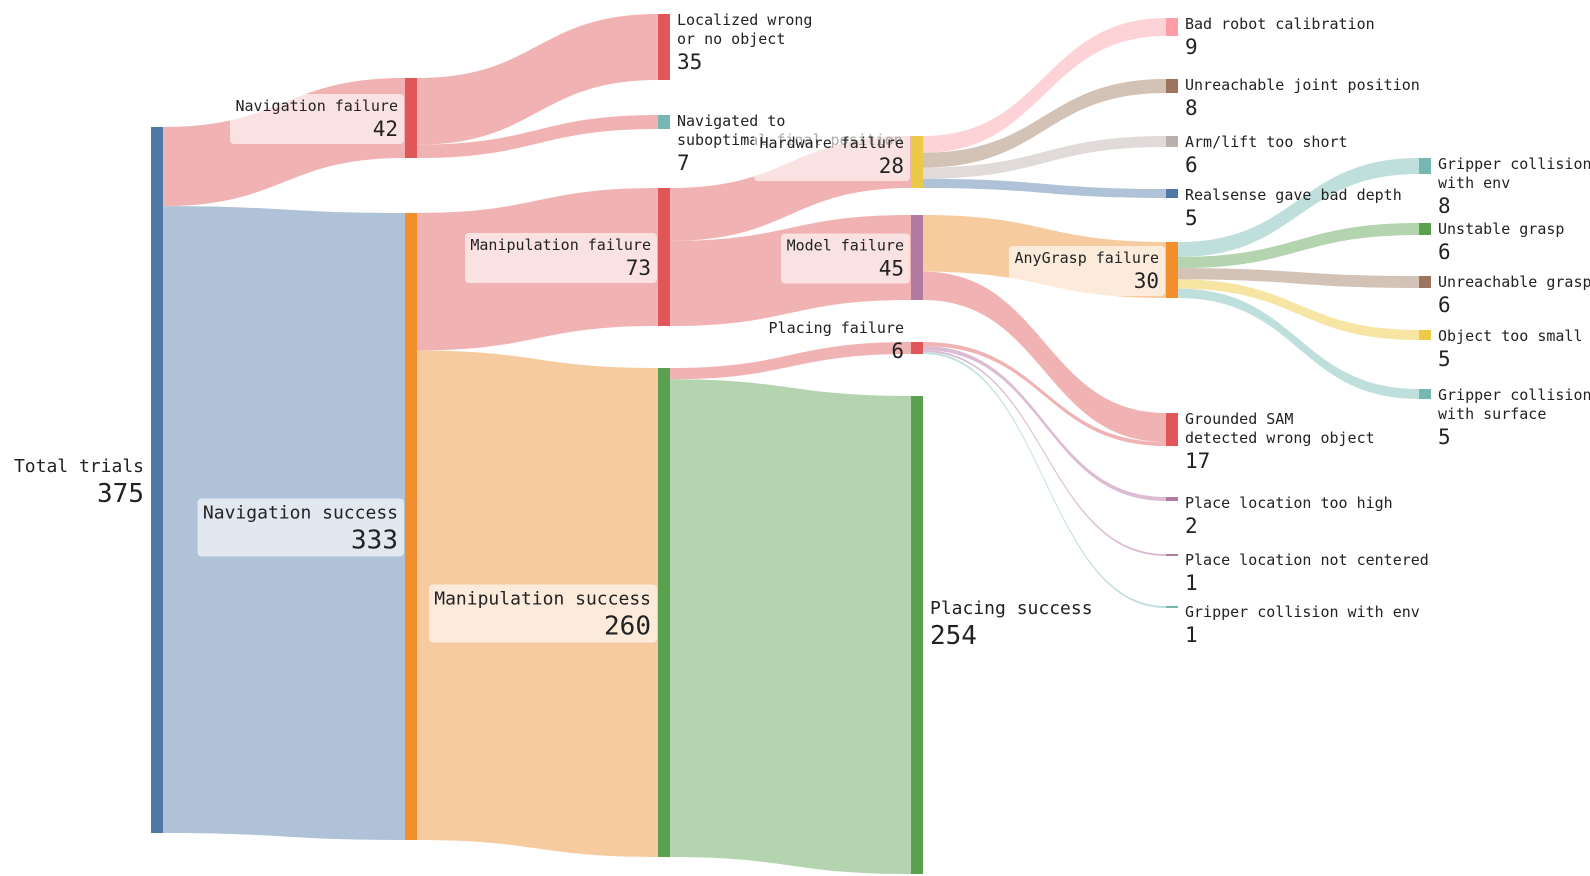 The image size is (1590, 876). I want to click on node-label-model_fail: Model failure 45, so click(845, 258).